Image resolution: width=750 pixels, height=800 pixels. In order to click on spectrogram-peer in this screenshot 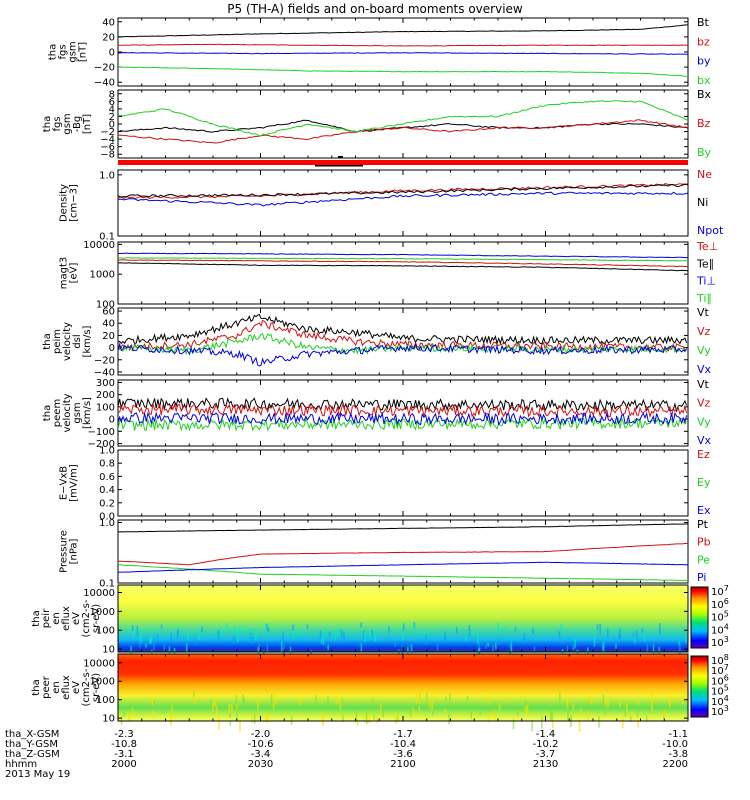, I will do `click(403, 687)`.